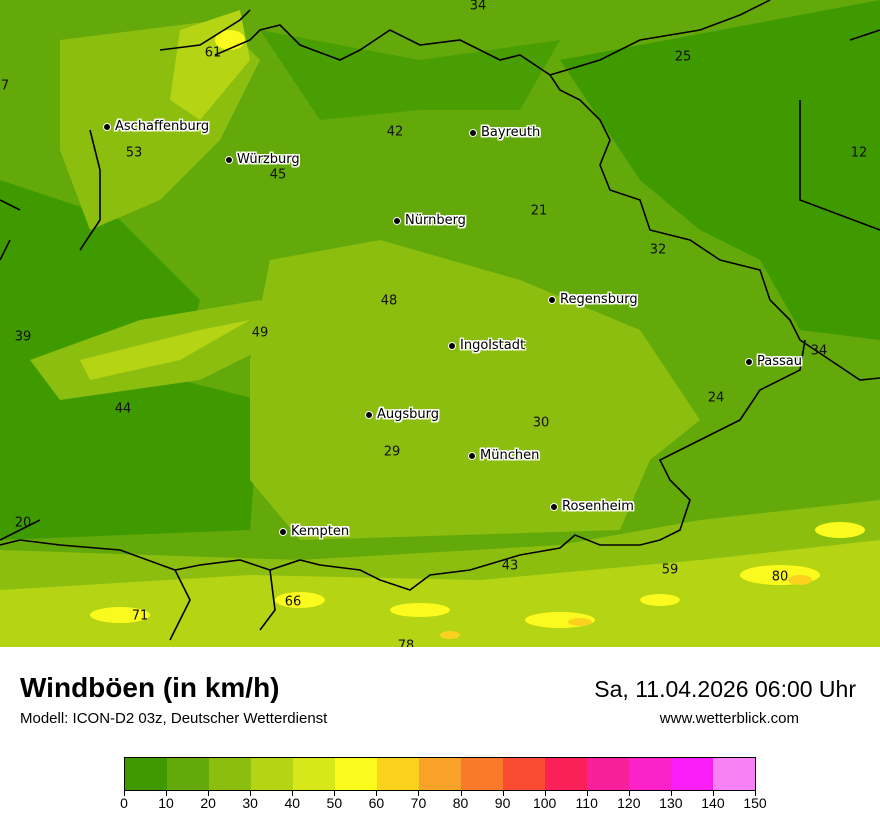 The height and width of the screenshot is (830, 880). I want to click on gust-value: 66, so click(293, 602).